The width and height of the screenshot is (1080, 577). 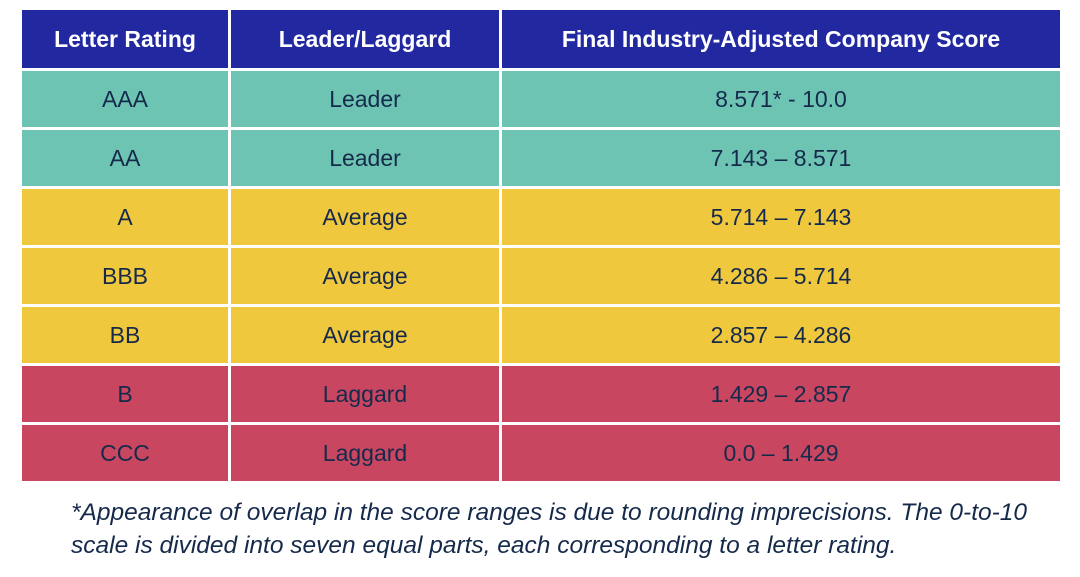 I want to click on cell-rating-aaa: AAA, so click(x=125, y=99).